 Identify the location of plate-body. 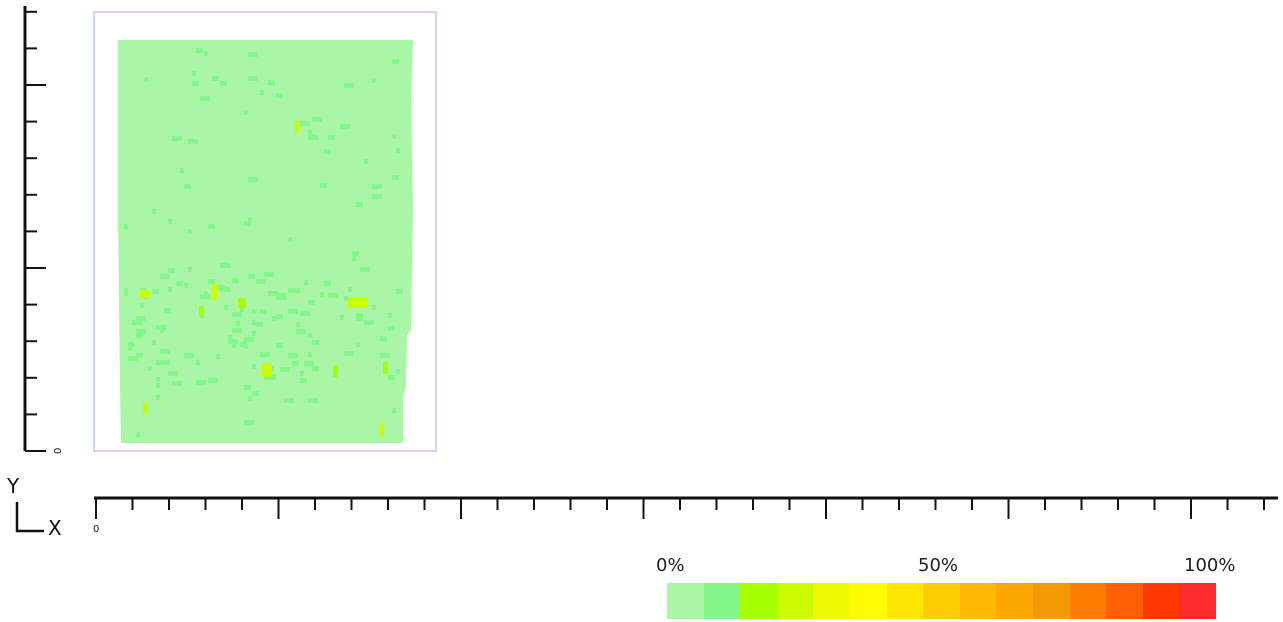
(265, 241).